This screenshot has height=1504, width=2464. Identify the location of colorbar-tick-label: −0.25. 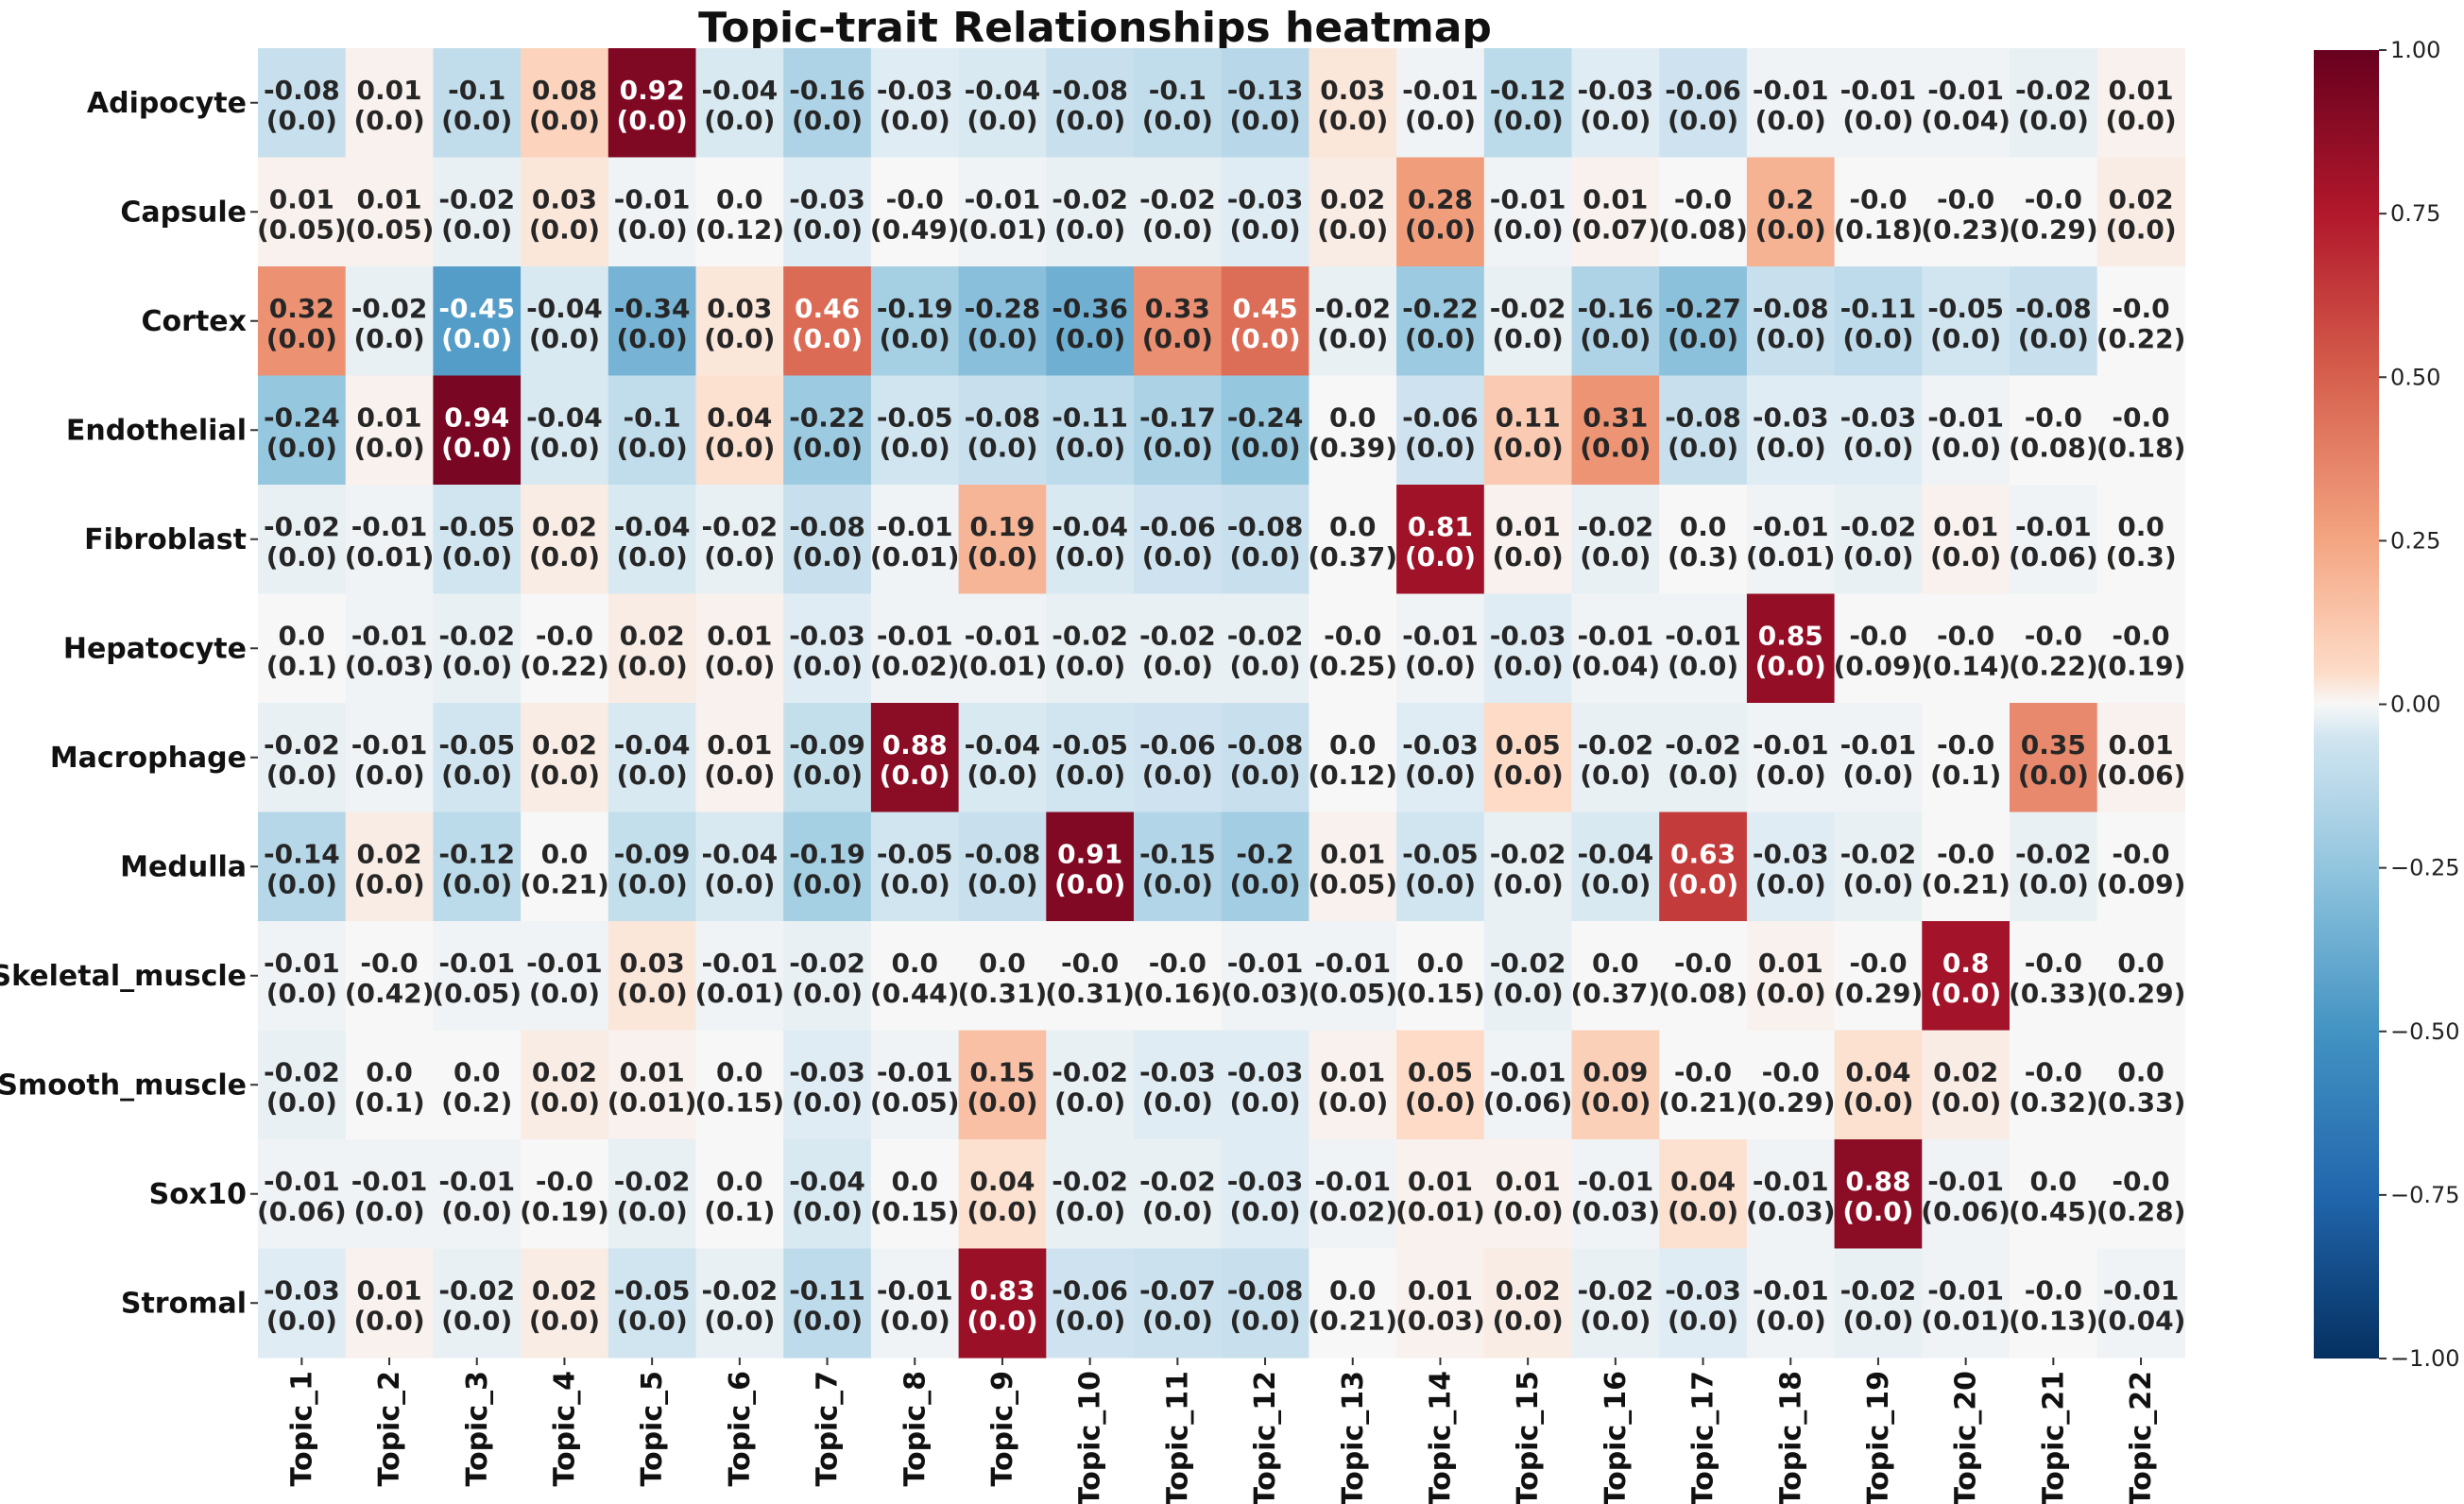
(2425, 868).